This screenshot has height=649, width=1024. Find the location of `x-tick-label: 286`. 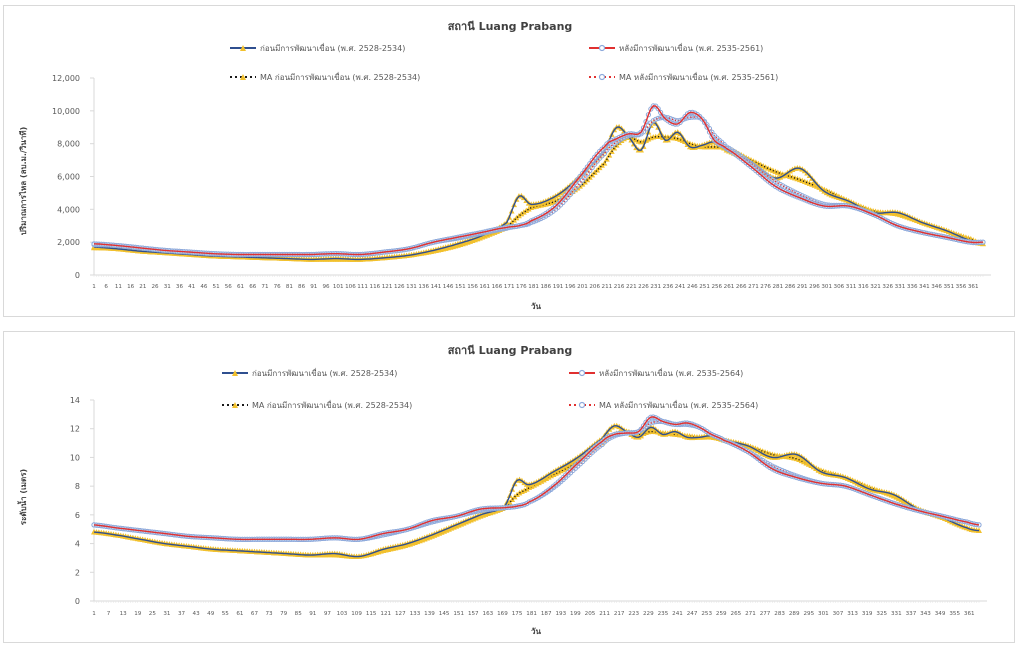

x-tick-label: 286 is located at coordinates (790, 287).